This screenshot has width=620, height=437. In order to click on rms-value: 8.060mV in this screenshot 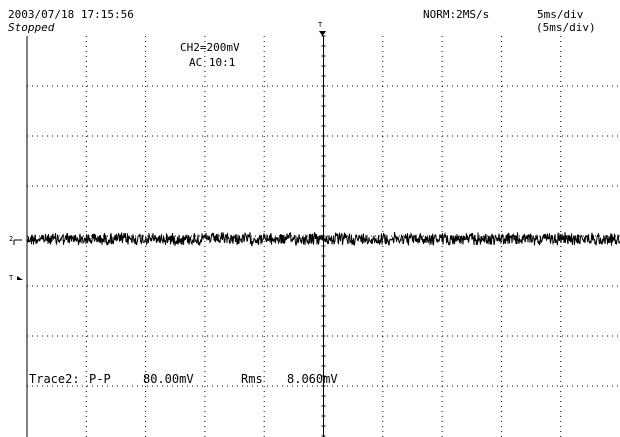, I will do `click(312, 379)`.